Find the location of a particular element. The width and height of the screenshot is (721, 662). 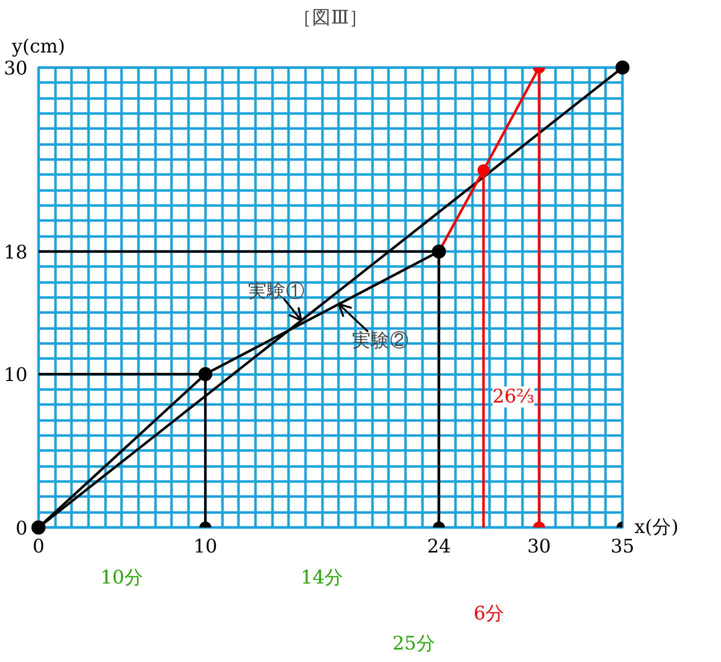

y-tick-label: 10 is located at coordinates (16, 375).